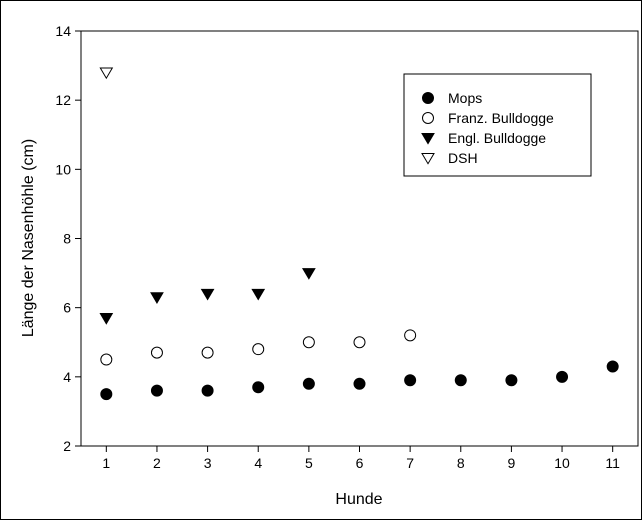  What do you see at coordinates (358, 499) in the screenshot?
I see `x-axis-label: Hunde` at bounding box center [358, 499].